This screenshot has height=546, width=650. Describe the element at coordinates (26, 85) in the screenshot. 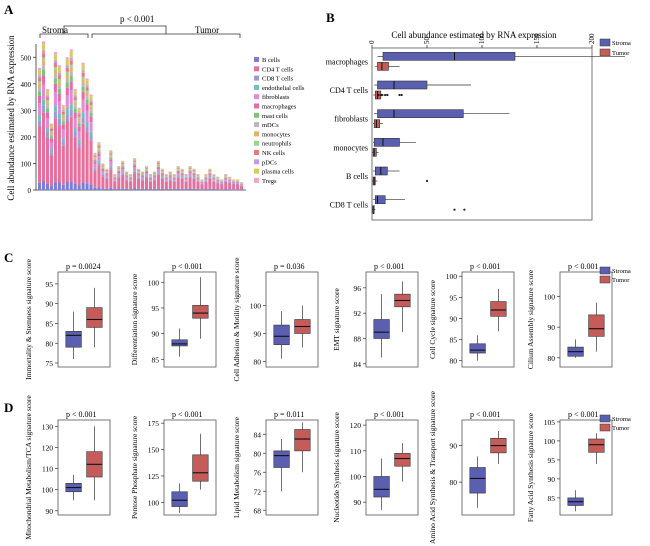

I see `panel-a-ytick-label: 400` at that location.